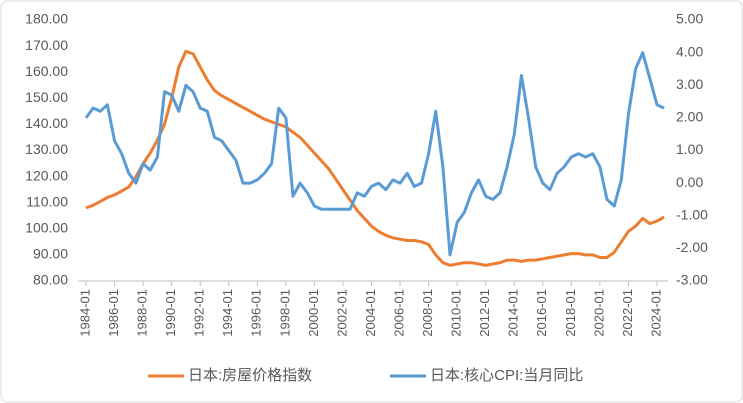  Describe the element at coordinates (46, 228) in the screenshot. I see `y-tick-label: 100.00` at that location.